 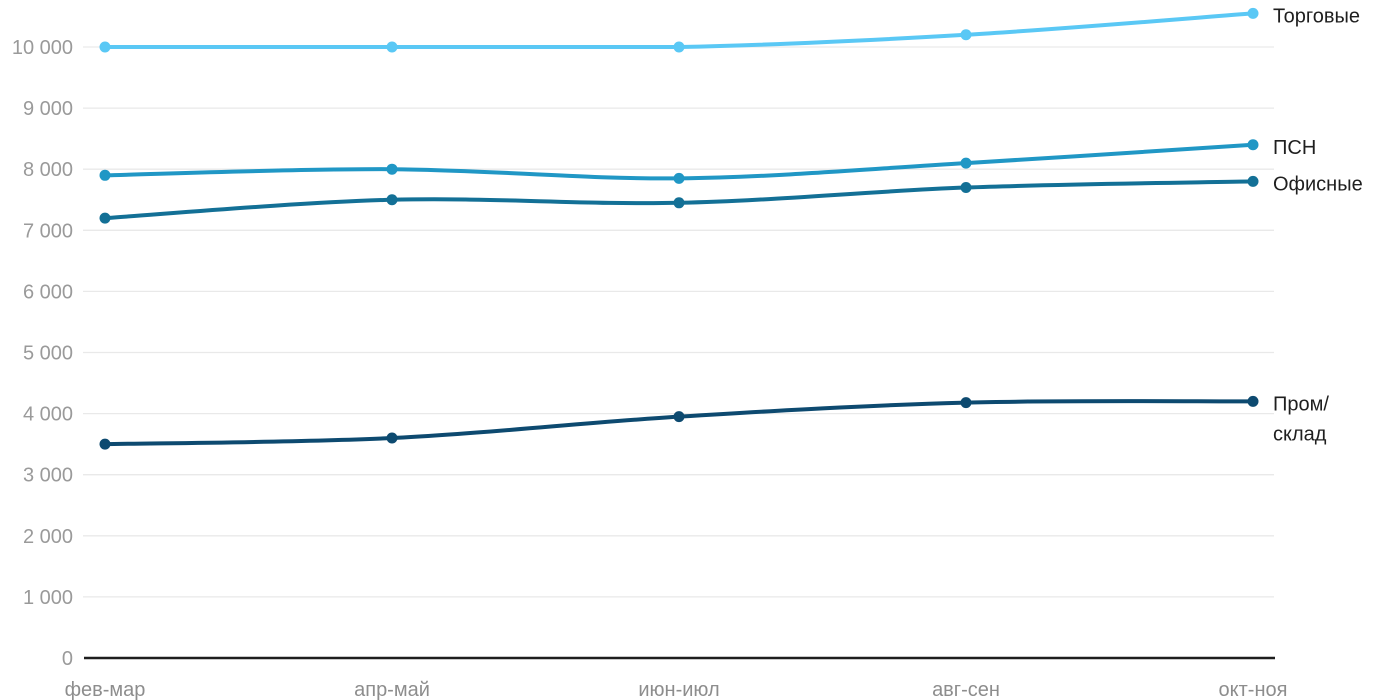 I want to click on series-label: ПСН, so click(x=1294, y=148).